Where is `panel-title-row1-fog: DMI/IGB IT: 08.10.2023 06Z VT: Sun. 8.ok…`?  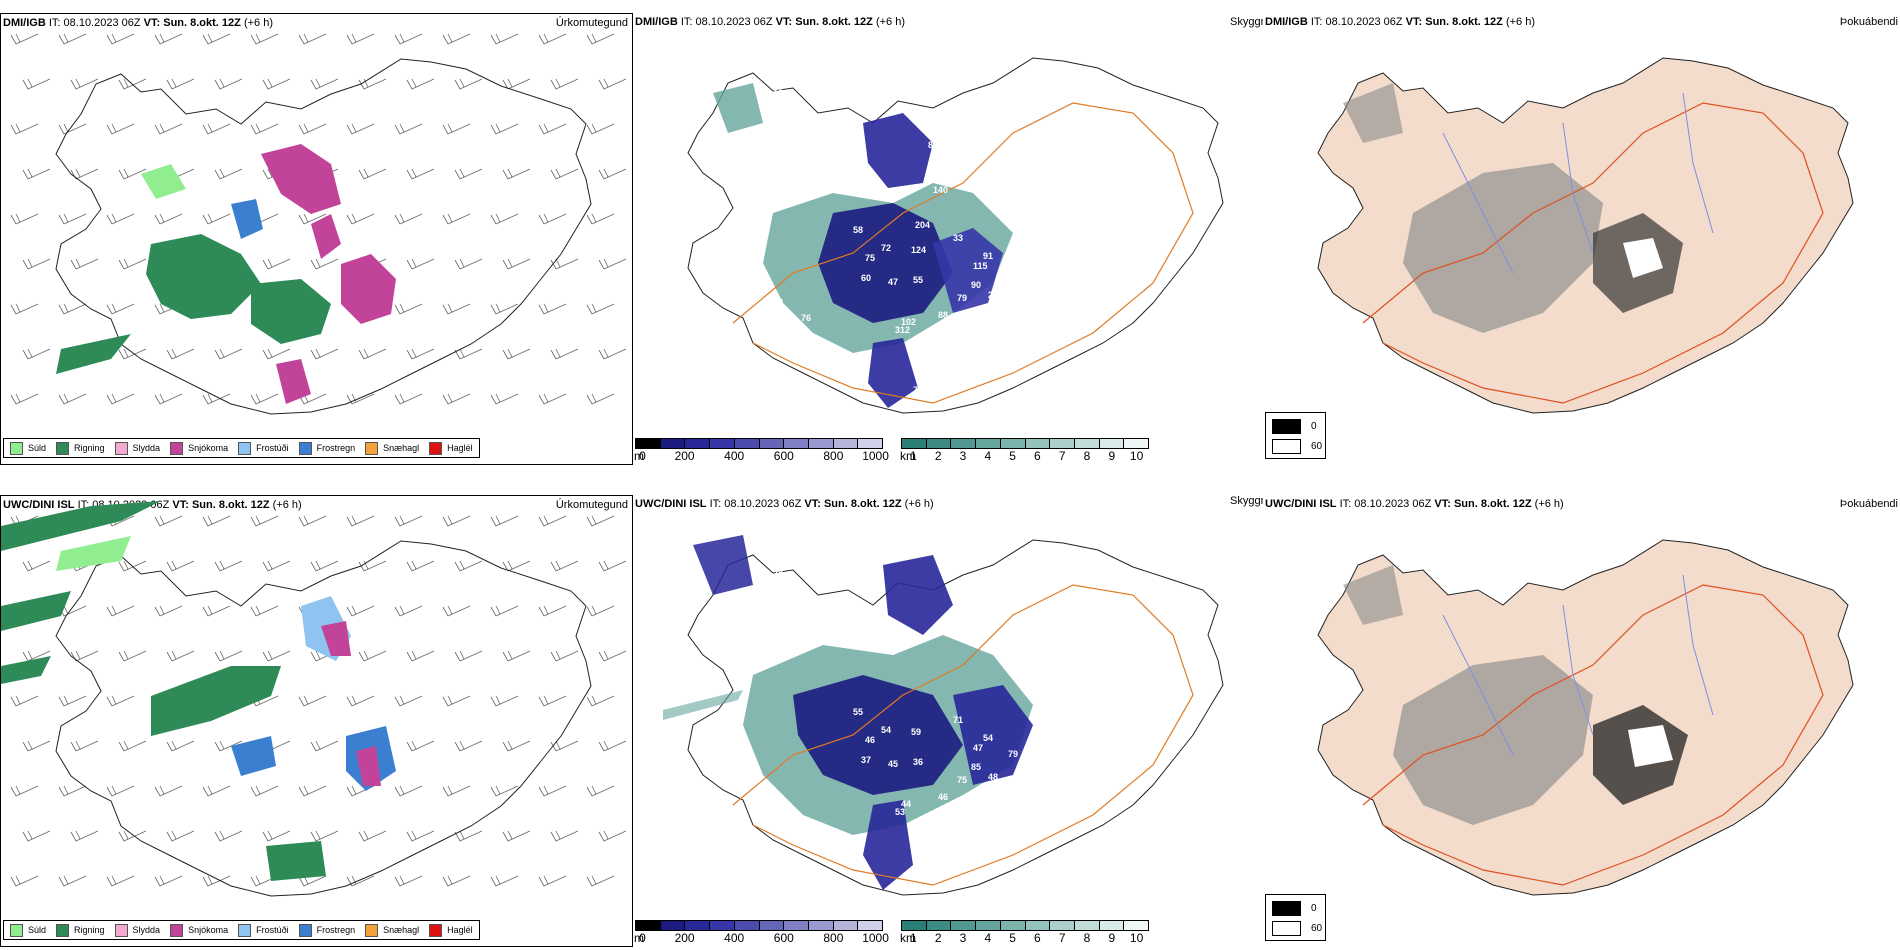
panel-title-row1-fog: DMI/IGB IT: 08.10.2023 06Z VT: Sun. 8.ok… is located at coordinates (1400, 22).